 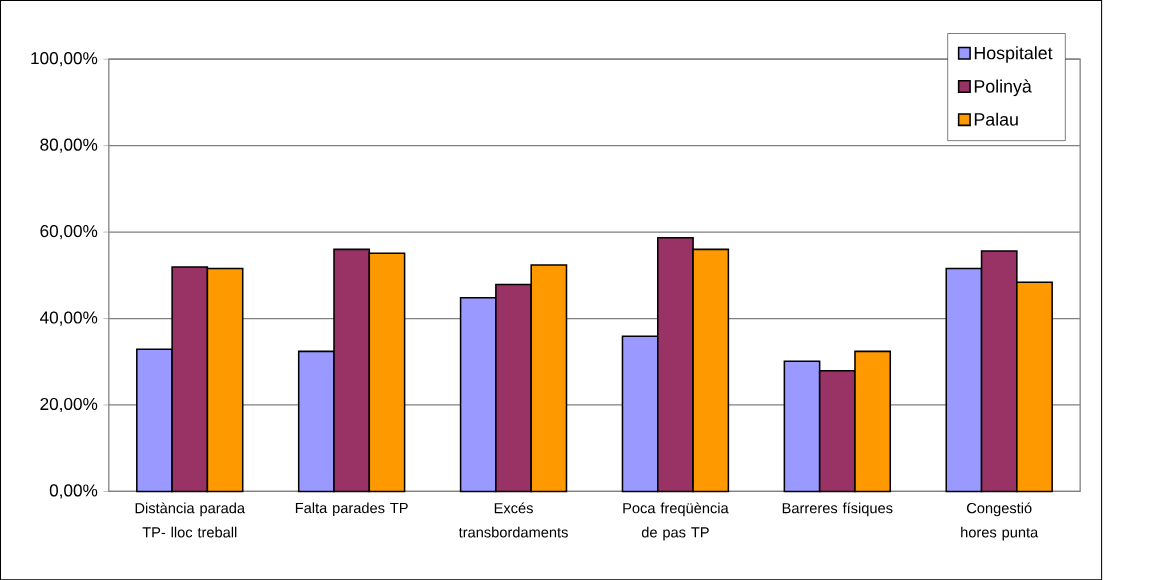 I want to click on y-tick-label: 60,00%, so click(x=69, y=232).